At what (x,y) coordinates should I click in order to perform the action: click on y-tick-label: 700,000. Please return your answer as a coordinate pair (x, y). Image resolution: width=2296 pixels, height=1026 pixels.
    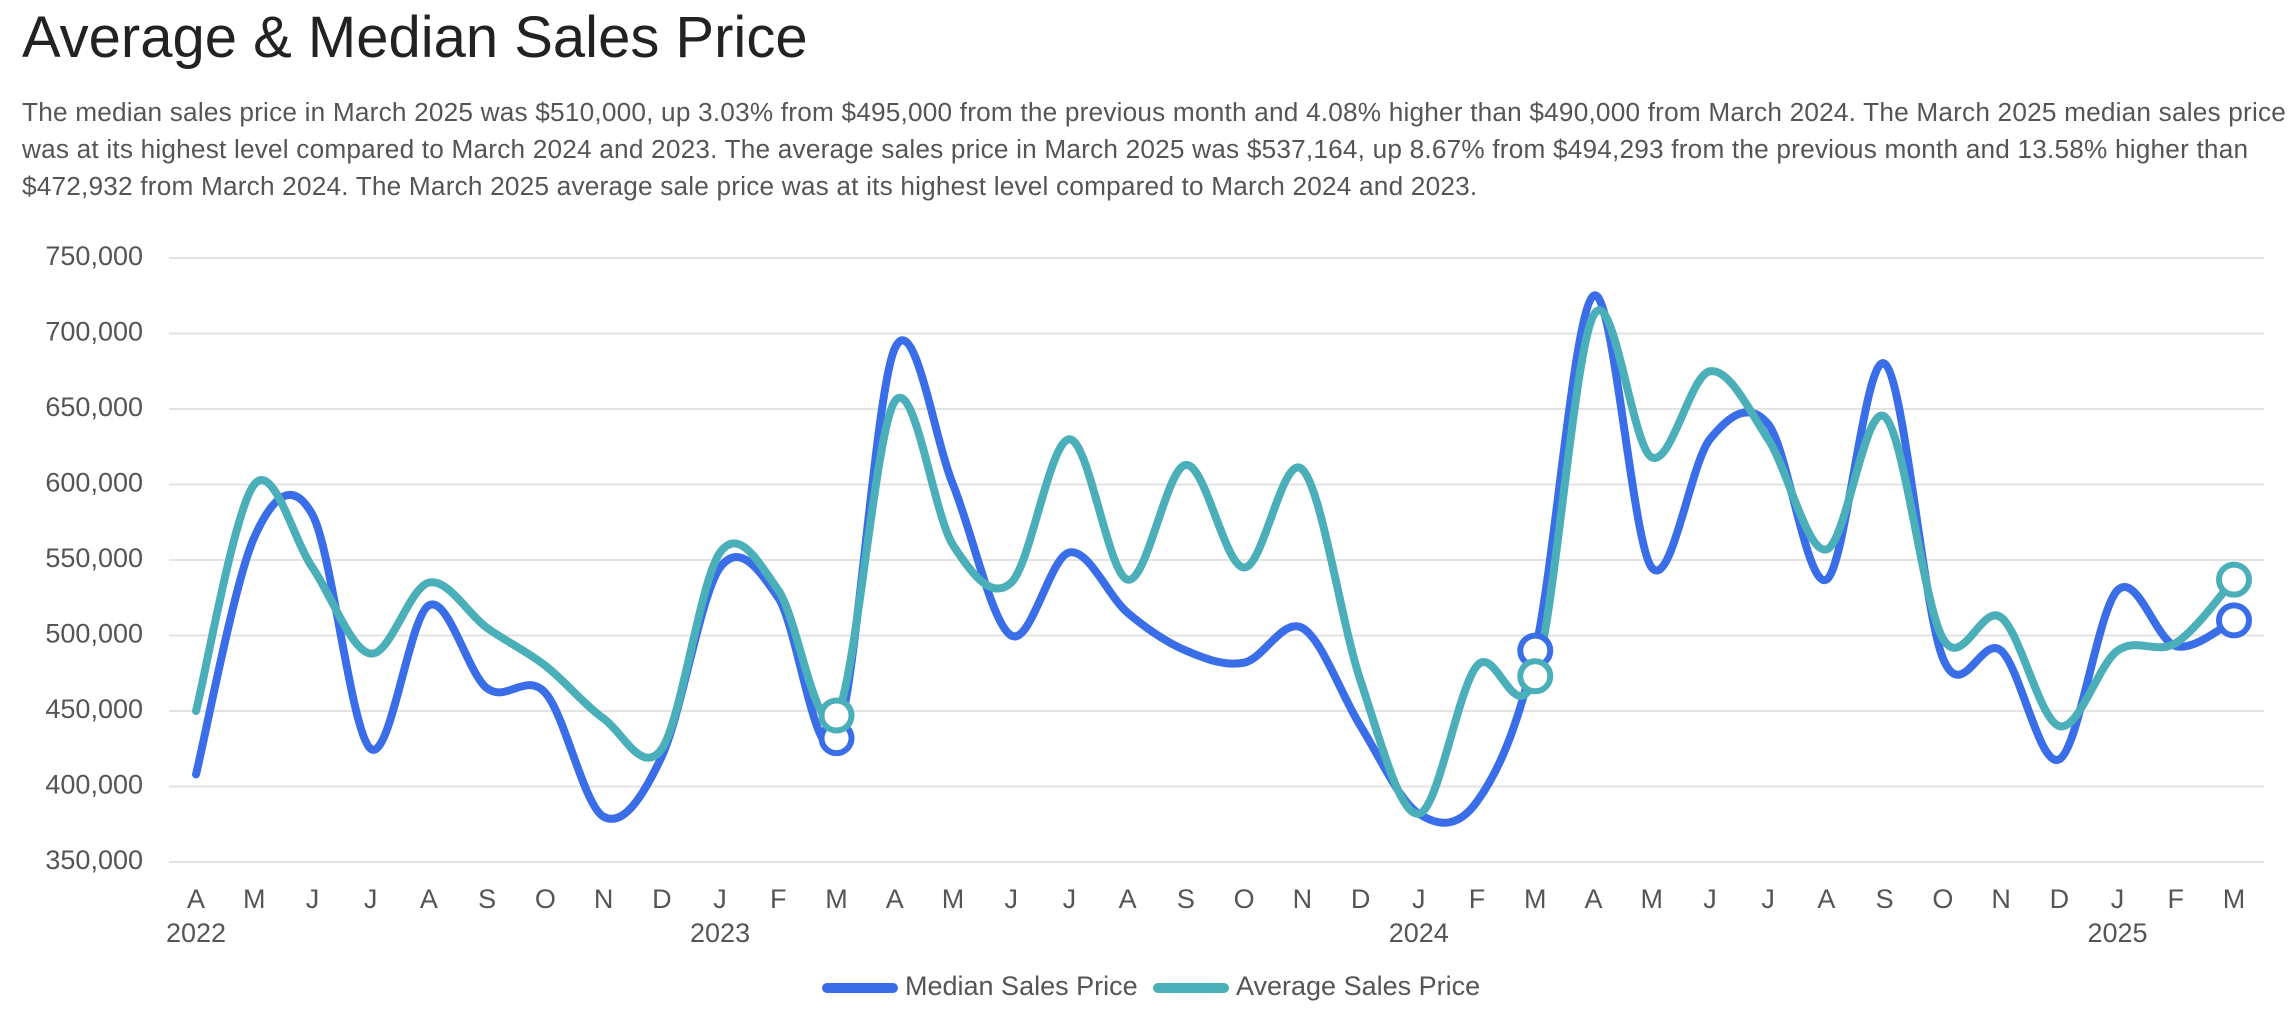
    Looking at the image, I should click on (94, 332).